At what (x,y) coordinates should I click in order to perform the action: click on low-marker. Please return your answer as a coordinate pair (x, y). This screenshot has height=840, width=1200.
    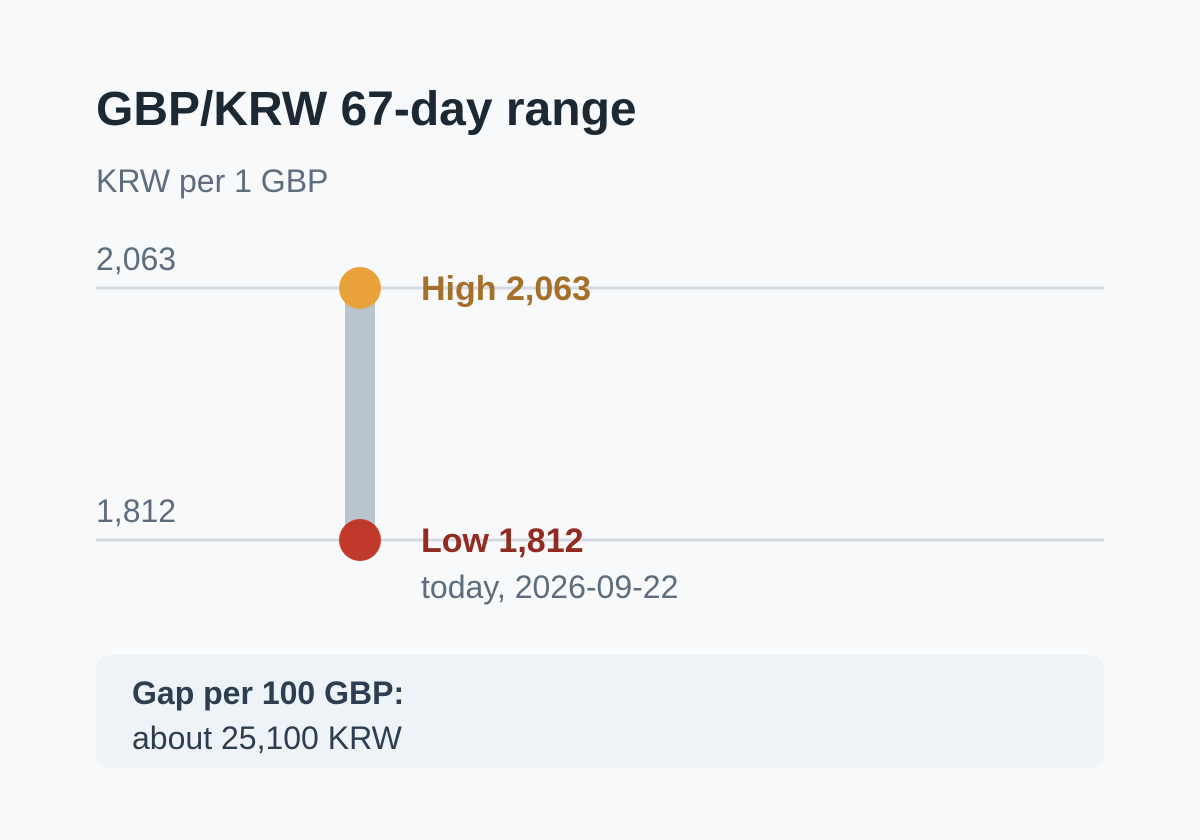
    Looking at the image, I should click on (360, 540).